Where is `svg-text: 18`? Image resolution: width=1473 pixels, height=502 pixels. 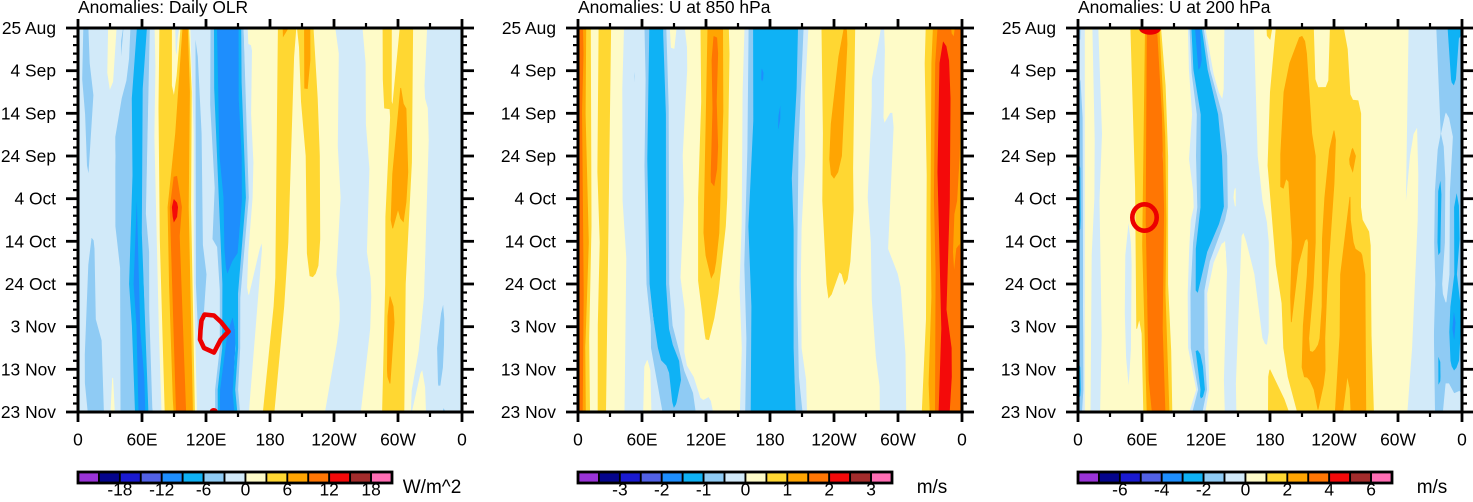 svg-text: 18 is located at coordinates (370, 489).